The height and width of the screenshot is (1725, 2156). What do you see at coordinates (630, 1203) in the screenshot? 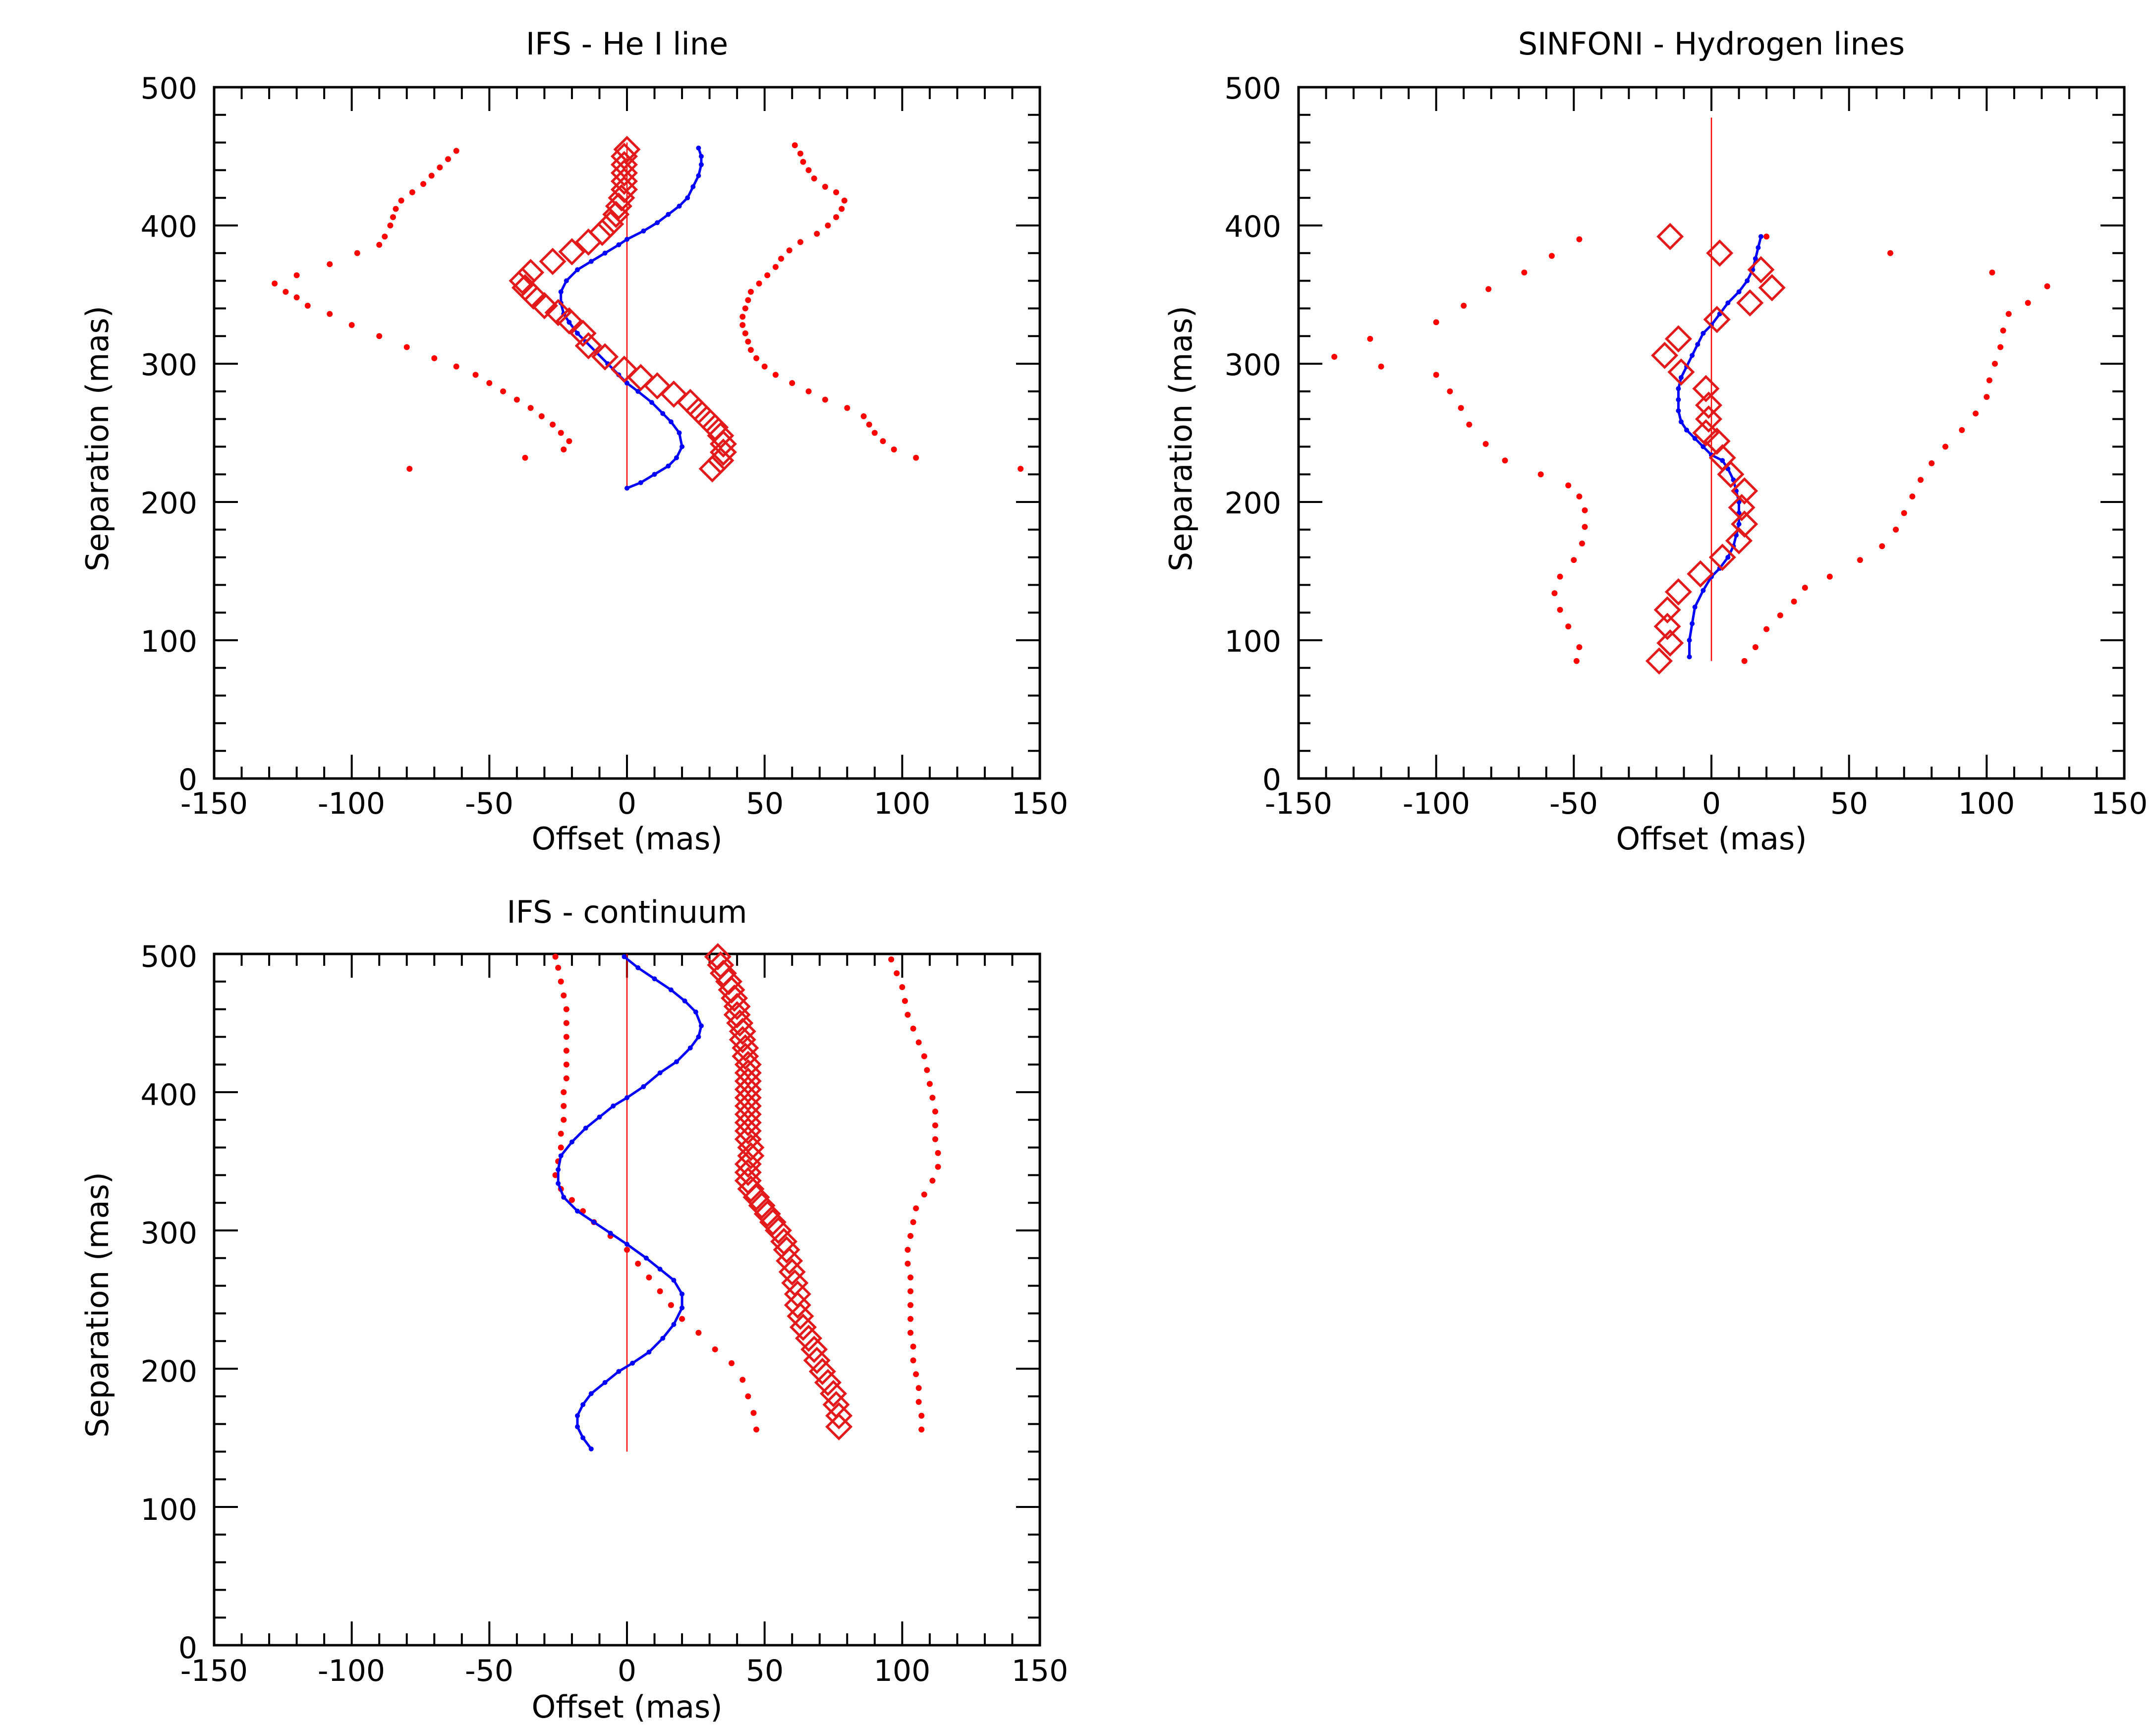
I see `model-curve` at bounding box center [630, 1203].